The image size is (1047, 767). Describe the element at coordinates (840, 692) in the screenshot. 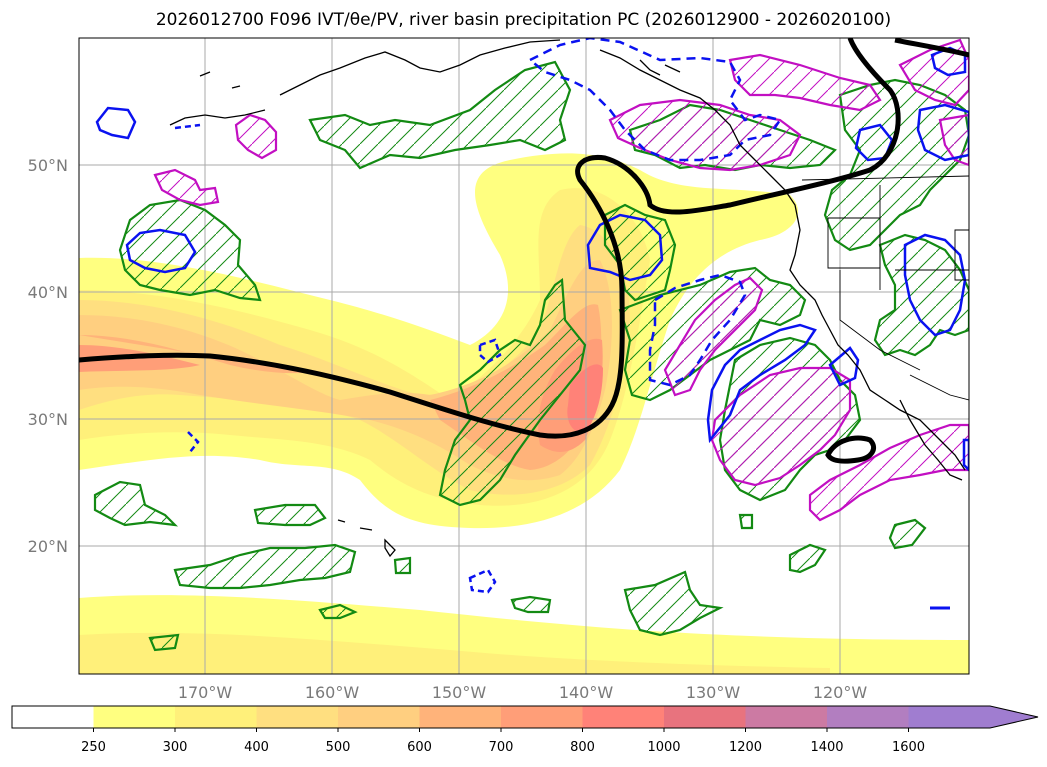

I see `lon-label-120w: 120°W` at that location.